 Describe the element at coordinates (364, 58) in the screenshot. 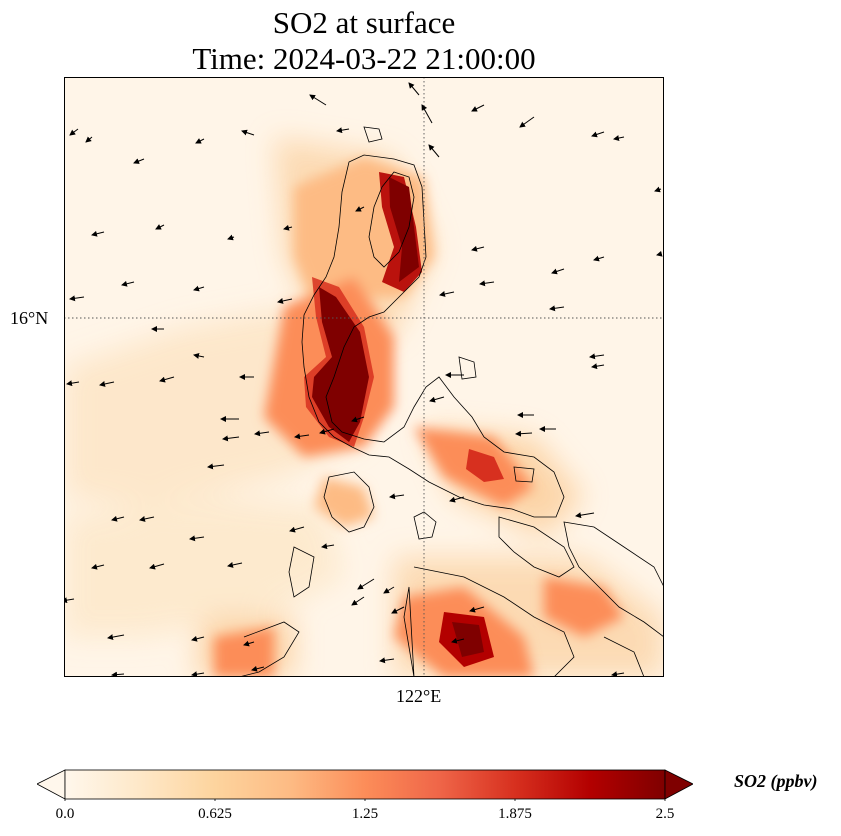

I see `chart-subtitle-time: Time: 2024-03-22 21:00:00` at that location.